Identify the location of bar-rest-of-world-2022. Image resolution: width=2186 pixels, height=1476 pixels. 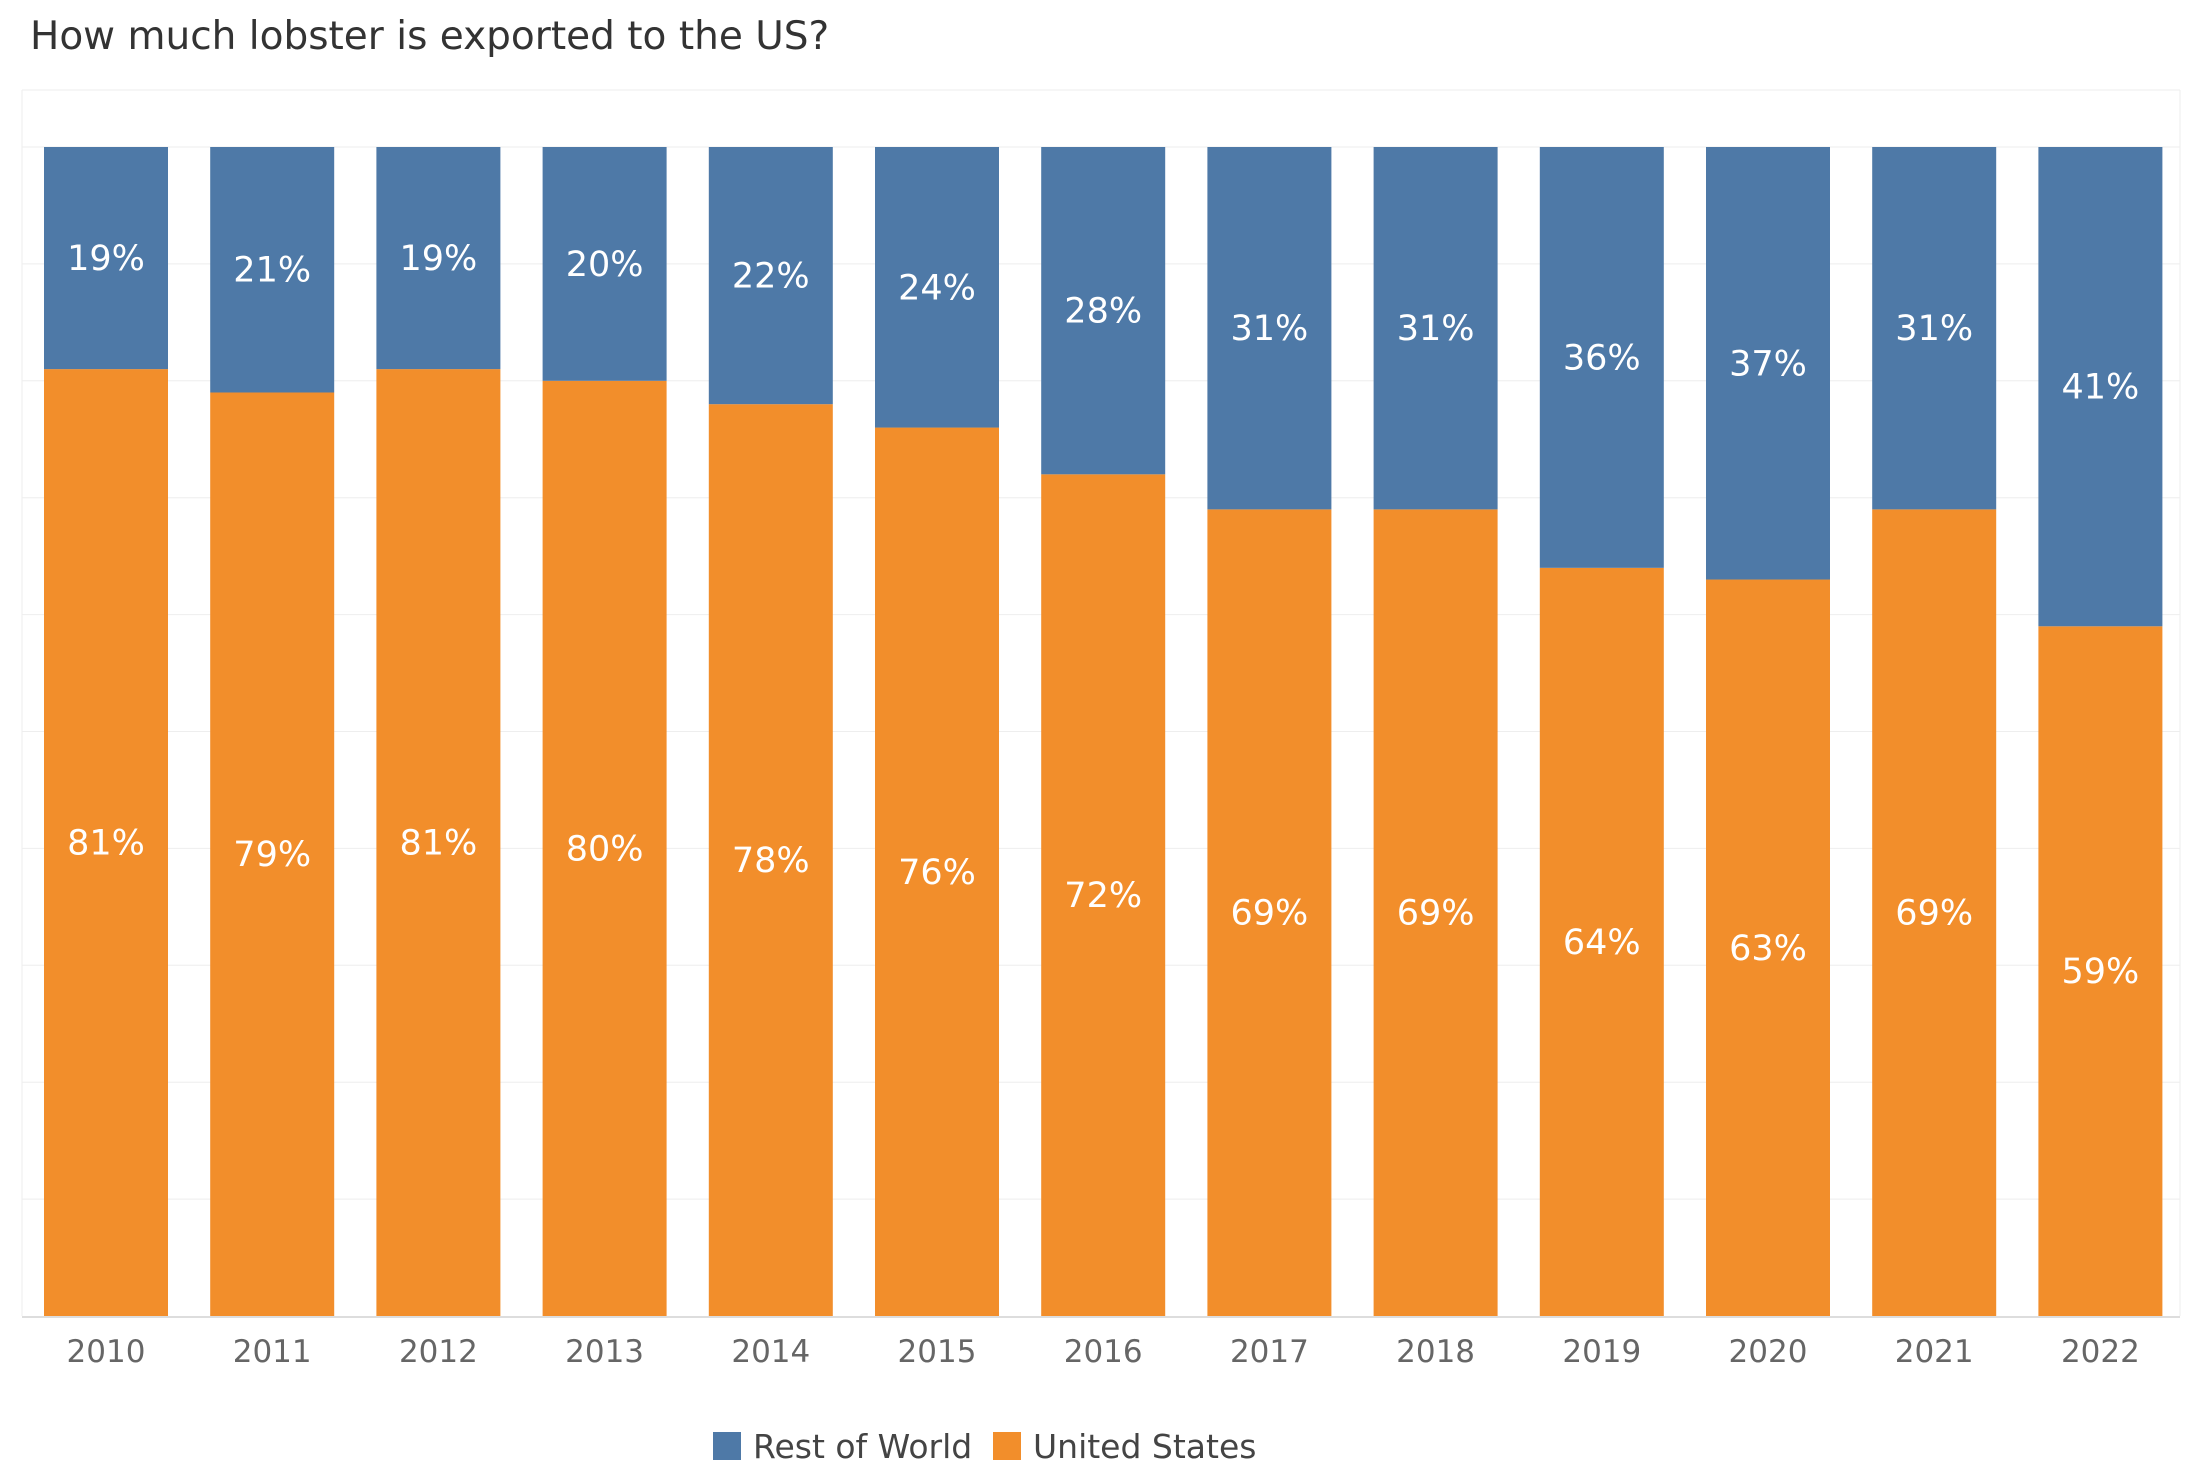
(2100, 387).